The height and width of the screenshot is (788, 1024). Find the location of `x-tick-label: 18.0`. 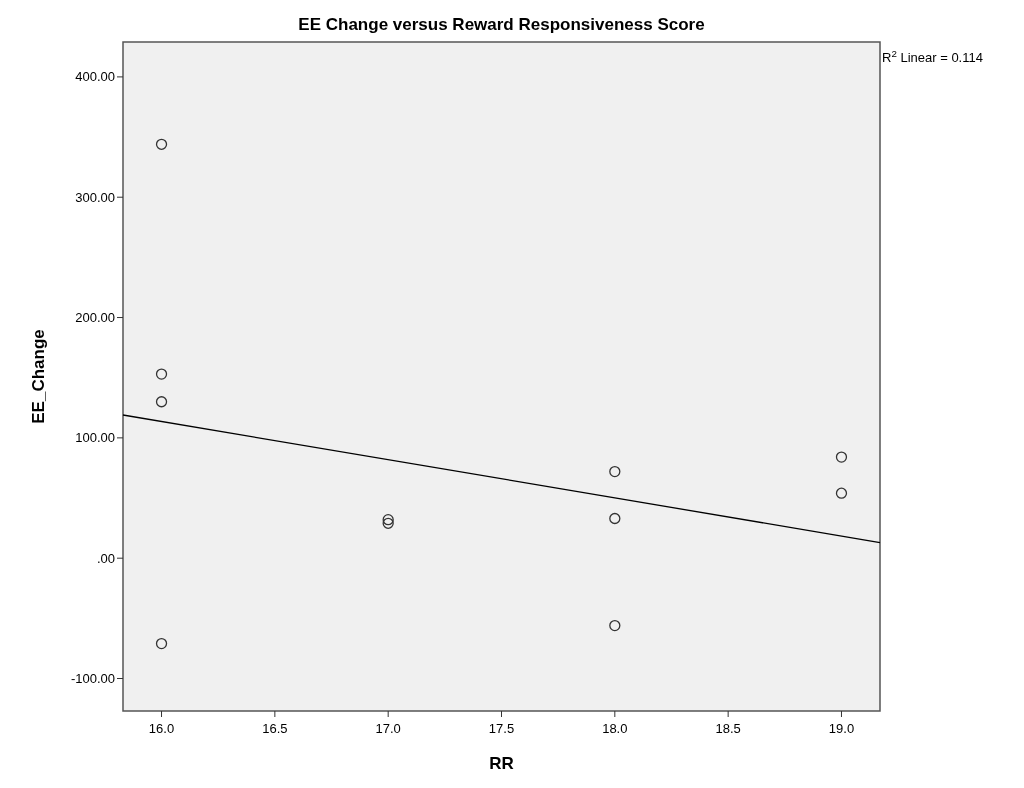

x-tick-label: 18.0 is located at coordinates (615, 728).